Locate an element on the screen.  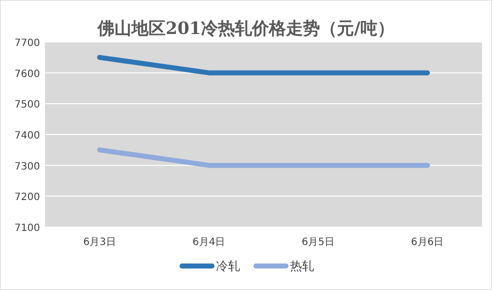
y-tick-label: 7200 is located at coordinates (27, 198).